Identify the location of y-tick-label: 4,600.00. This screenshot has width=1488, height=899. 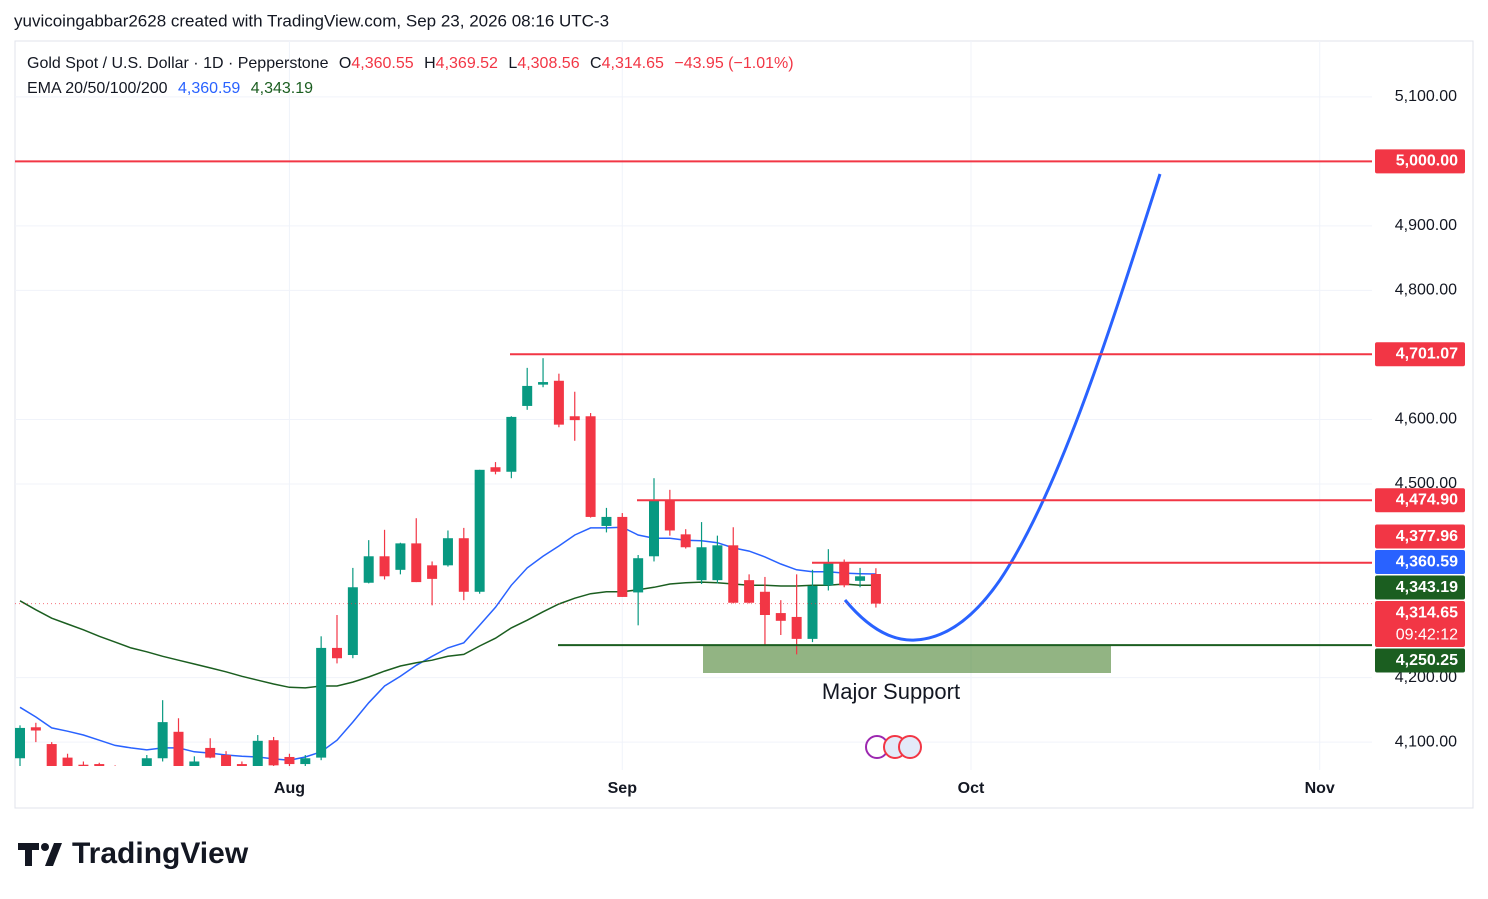
(1426, 419).